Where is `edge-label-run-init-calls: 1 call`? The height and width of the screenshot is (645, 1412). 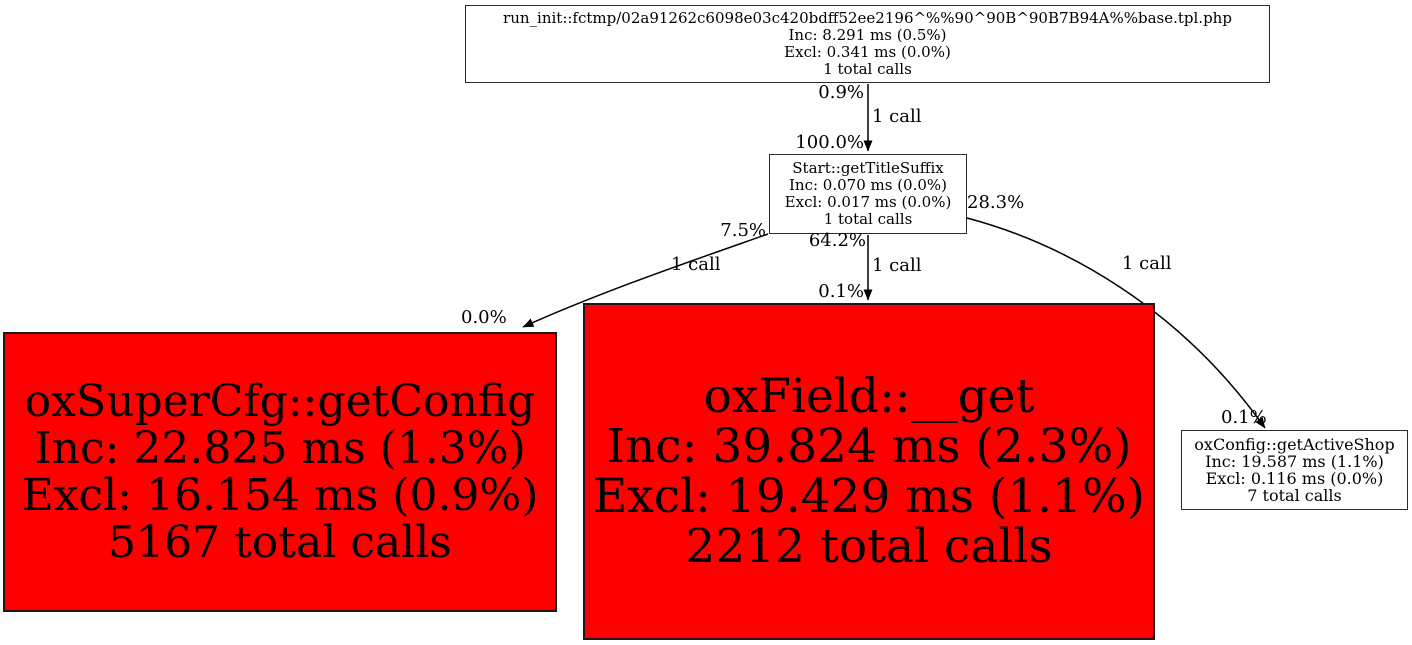
edge-label-run-init-calls: 1 call is located at coordinates (897, 116).